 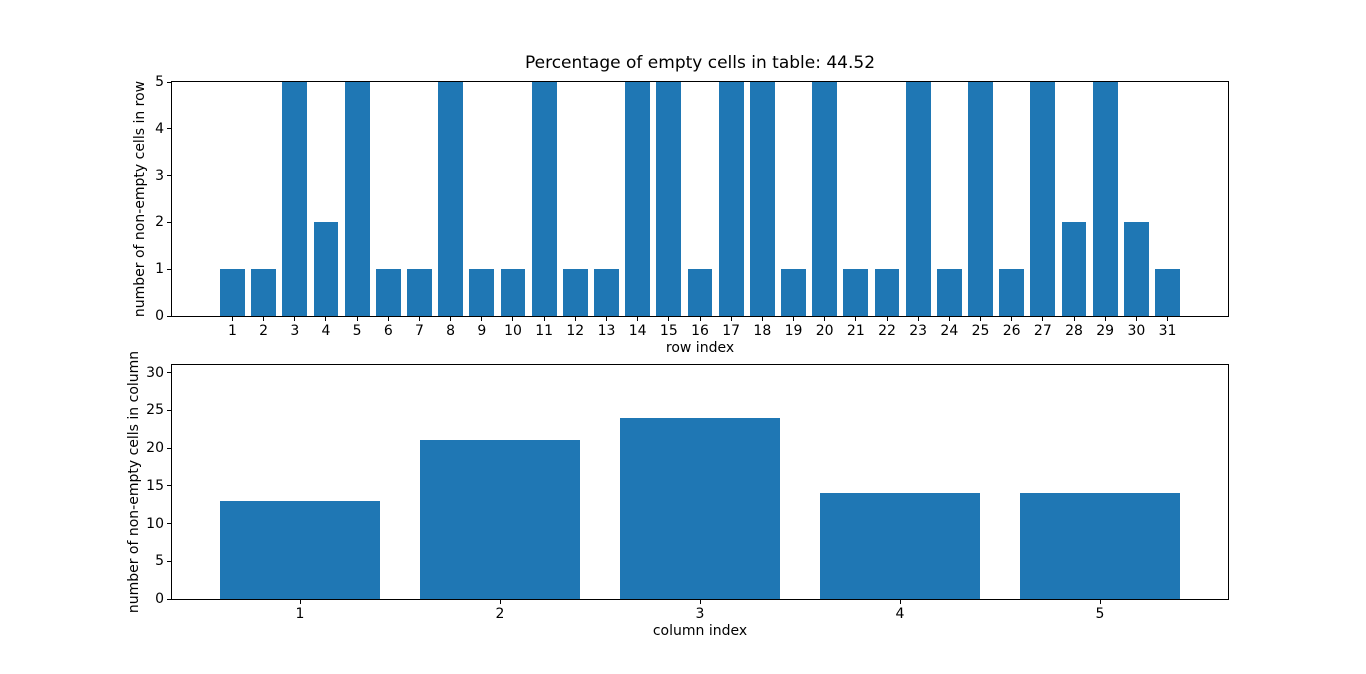 What do you see at coordinates (700, 631) in the screenshot?
I see `columns-chart-x-axis-label: column index` at bounding box center [700, 631].